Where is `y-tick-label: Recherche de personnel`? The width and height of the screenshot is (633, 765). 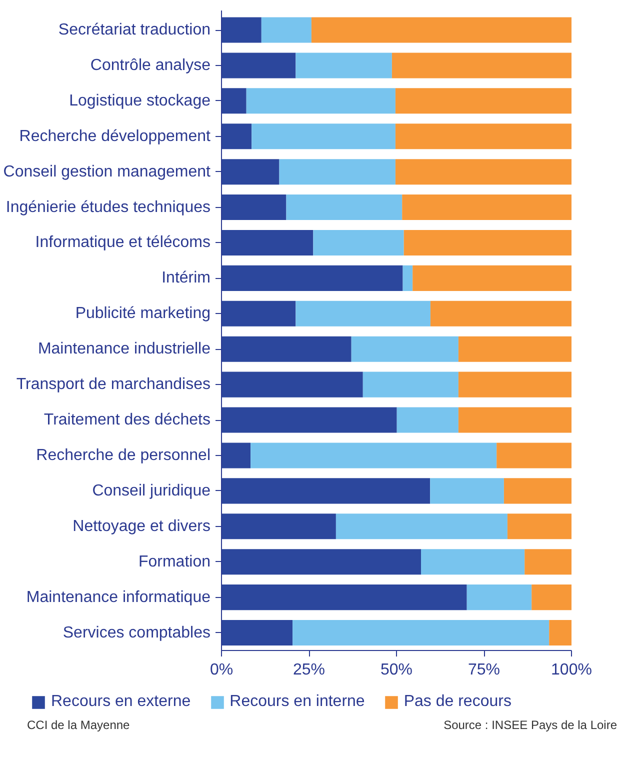 y-tick-label: Recherche de personnel is located at coordinates (123, 455).